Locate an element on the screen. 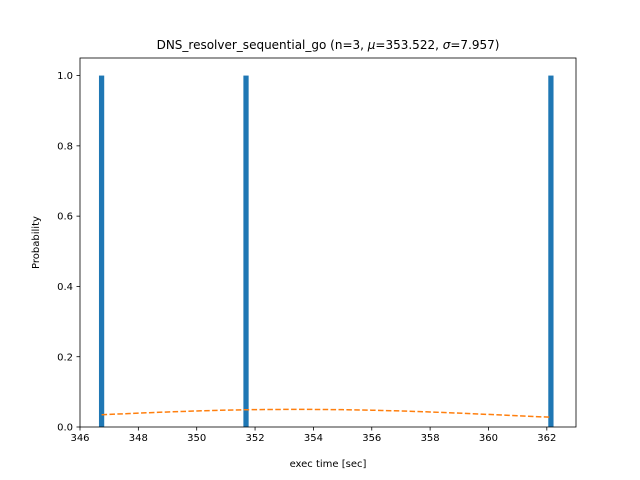 The height and width of the screenshot is (480, 640). normal-fit-curve is located at coordinates (326, 413).